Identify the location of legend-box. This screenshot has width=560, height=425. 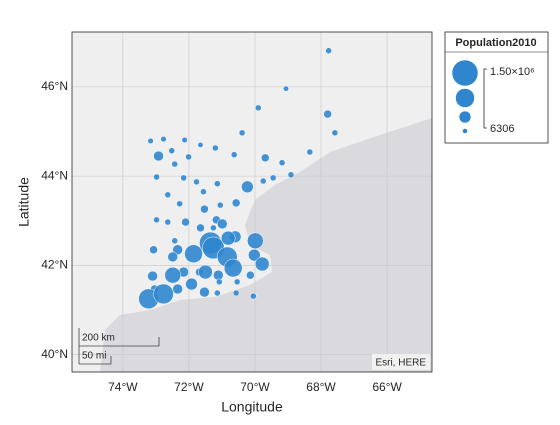
(496, 87).